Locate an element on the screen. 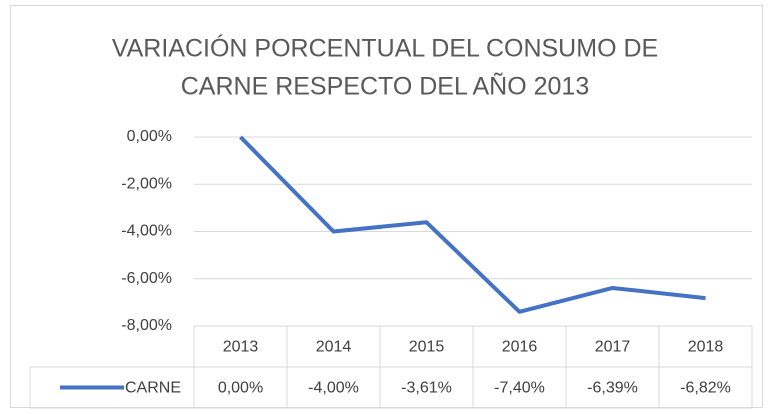 This screenshot has height=414, width=769. table-value: -6,82% is located at coordinates (705, 388).